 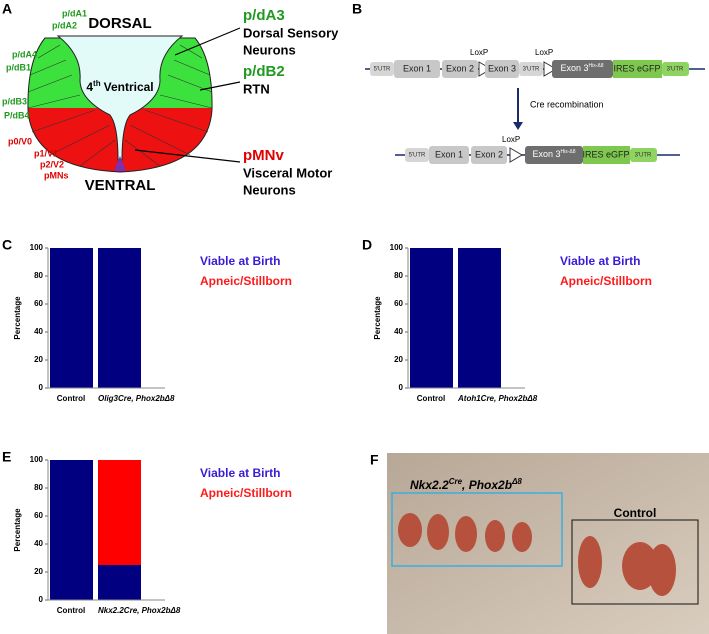 I want to click on domain-label: p2/V2, so click(x=52, y=164).